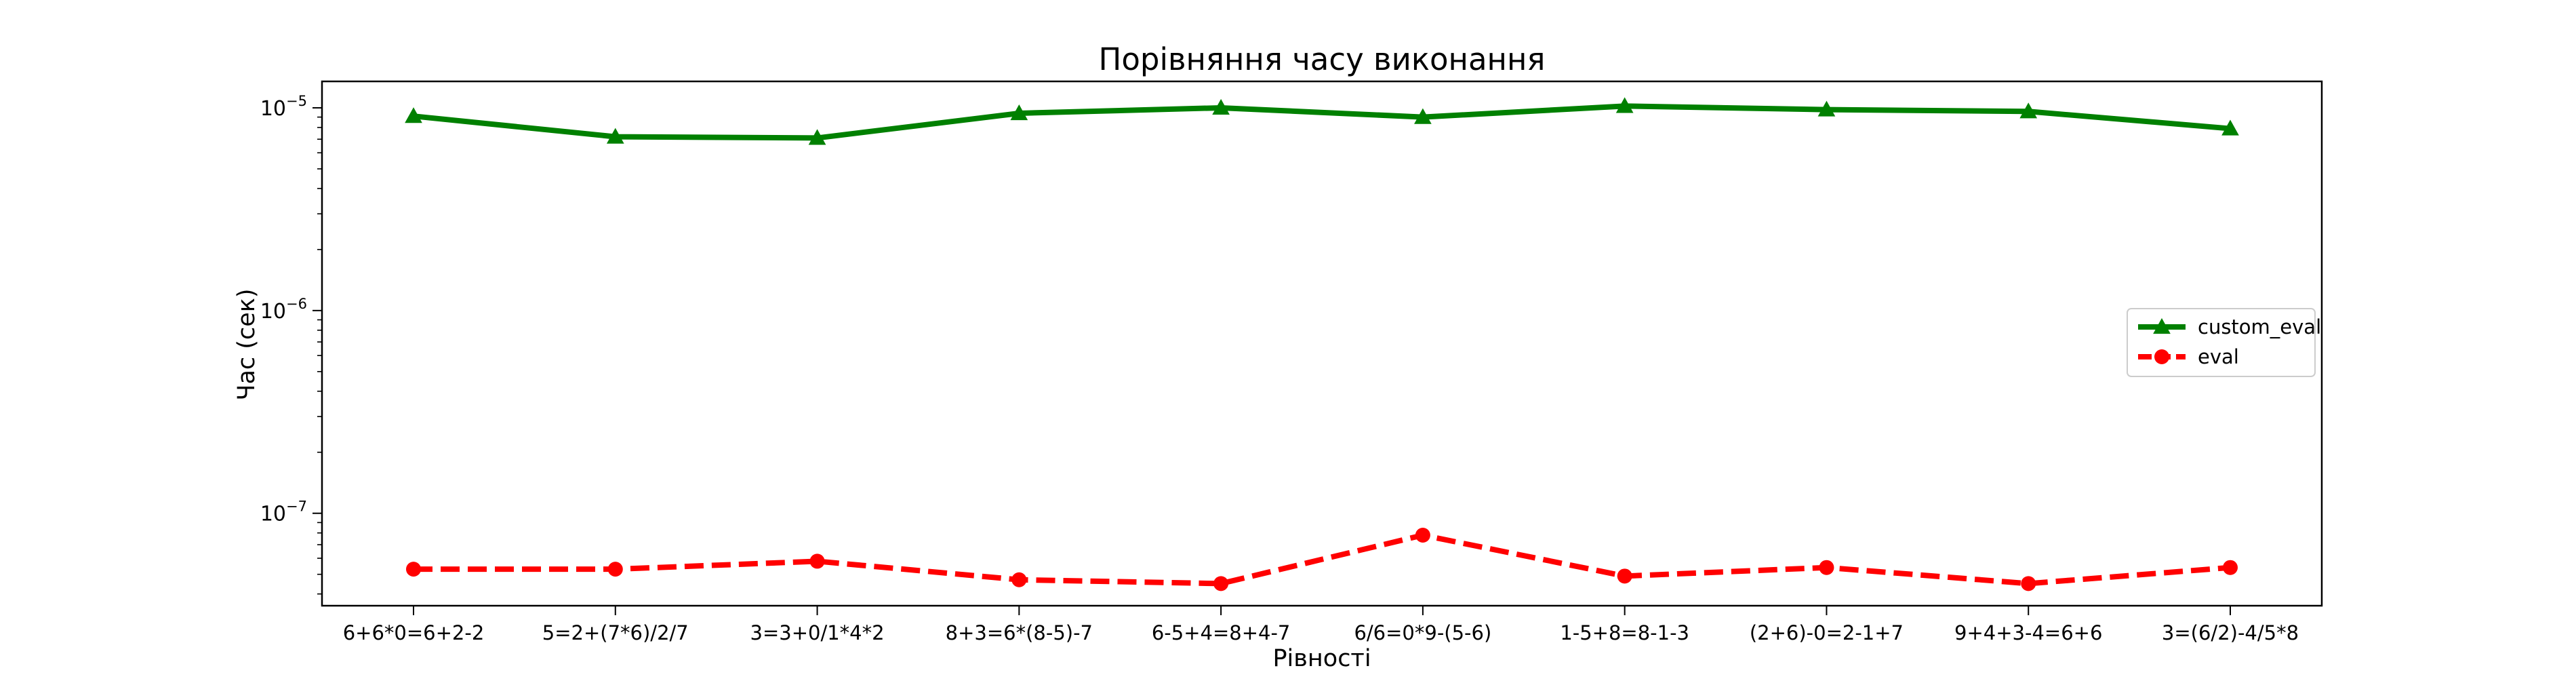  What do you see at coordinates (1827, 632) in the screenshot?
I see `x-tick-label: (2+6)-0=2-1+7` at bounding box center [1827, 632].